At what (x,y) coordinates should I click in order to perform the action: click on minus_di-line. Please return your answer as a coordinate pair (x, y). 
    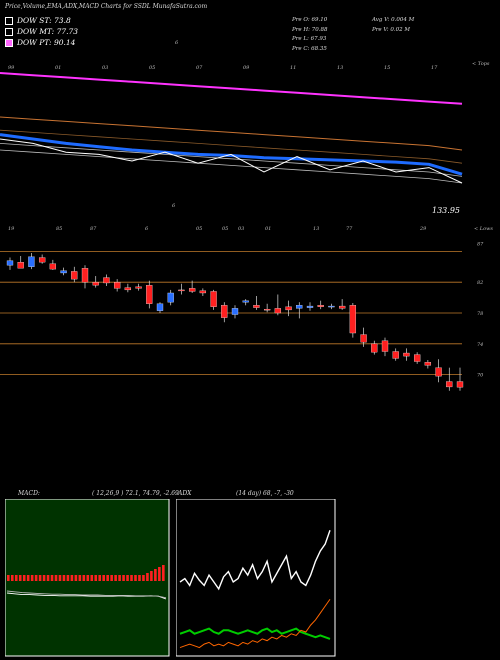
    Looking at the image, I should click on (255, 623).